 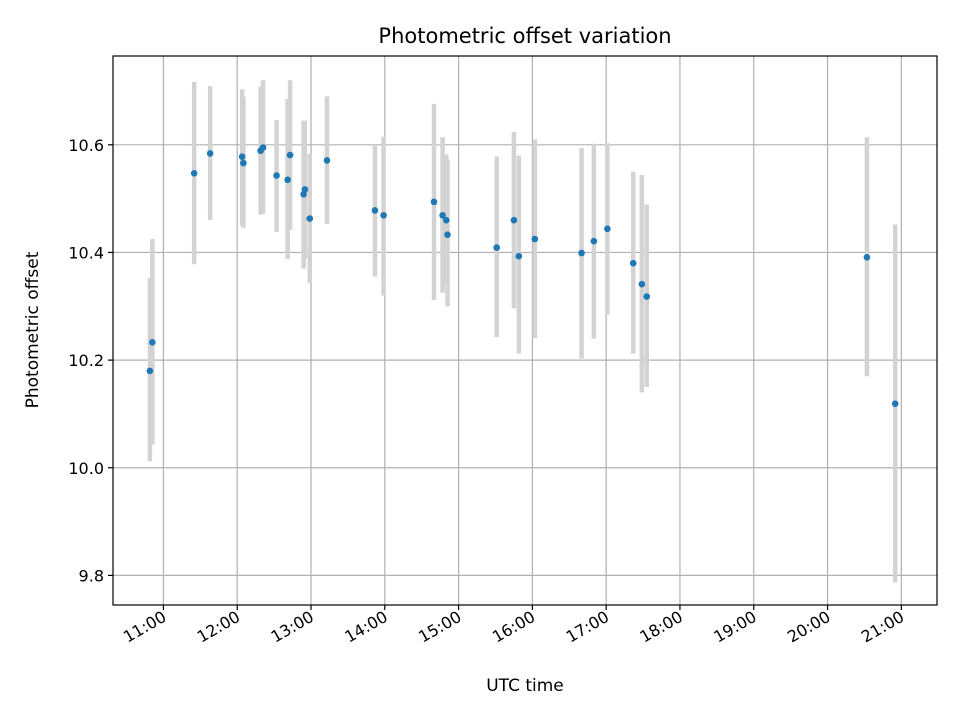 I want to click on x-tick-label: 11:00, so click(x=144, y=627).